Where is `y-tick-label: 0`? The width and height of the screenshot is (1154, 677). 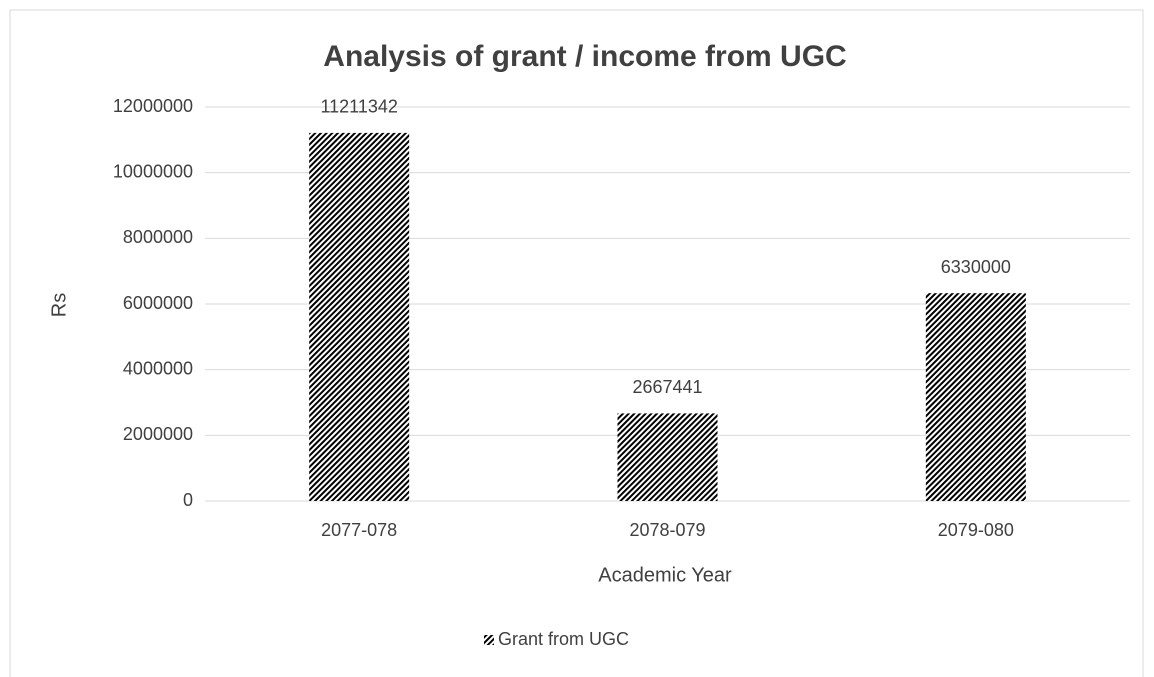
y-tick-label: 0 is located at coordinates (188, 500).